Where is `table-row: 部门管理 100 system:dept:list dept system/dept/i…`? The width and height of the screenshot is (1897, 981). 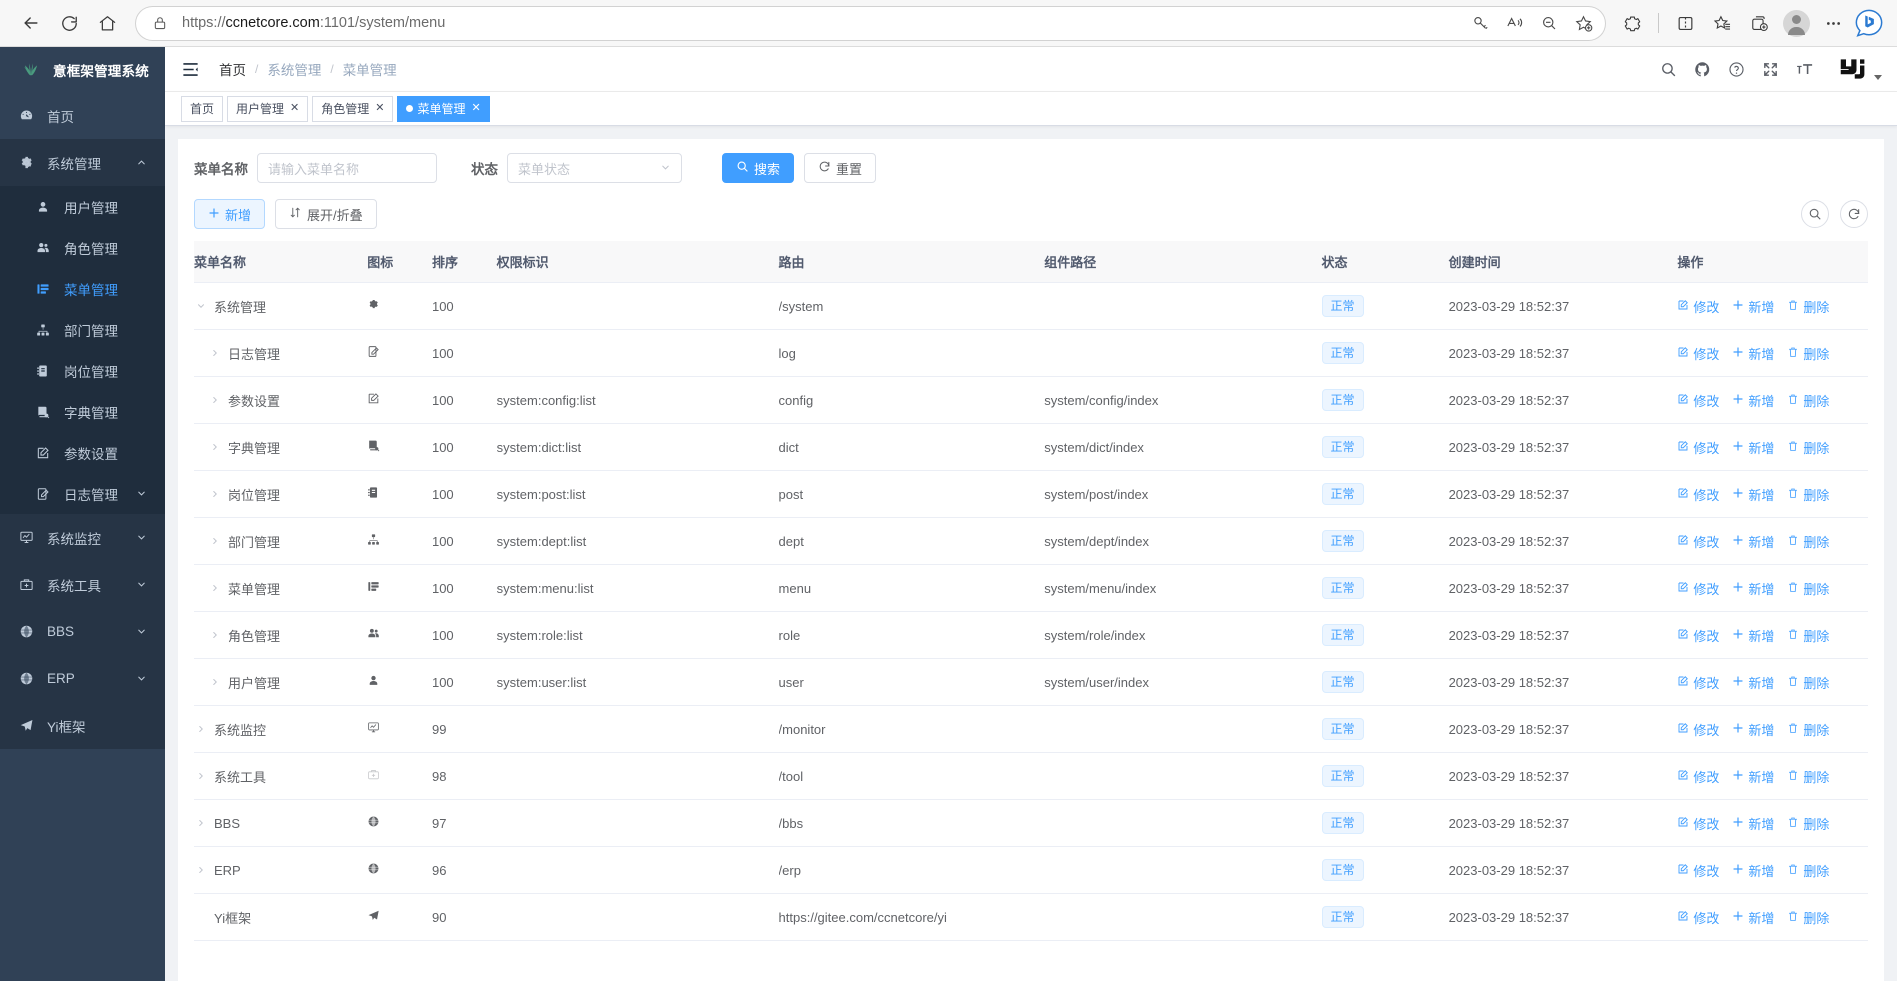
table-row: 部门管理 100 system:dept:list dept system/dept/i… is located at coordinates (1031, 541).